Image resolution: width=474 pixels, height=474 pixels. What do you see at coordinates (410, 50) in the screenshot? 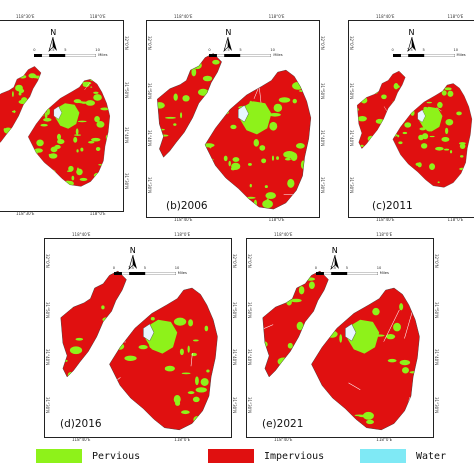
I see `scale-tick-label: 2.5` at bounding box center [410, 50].